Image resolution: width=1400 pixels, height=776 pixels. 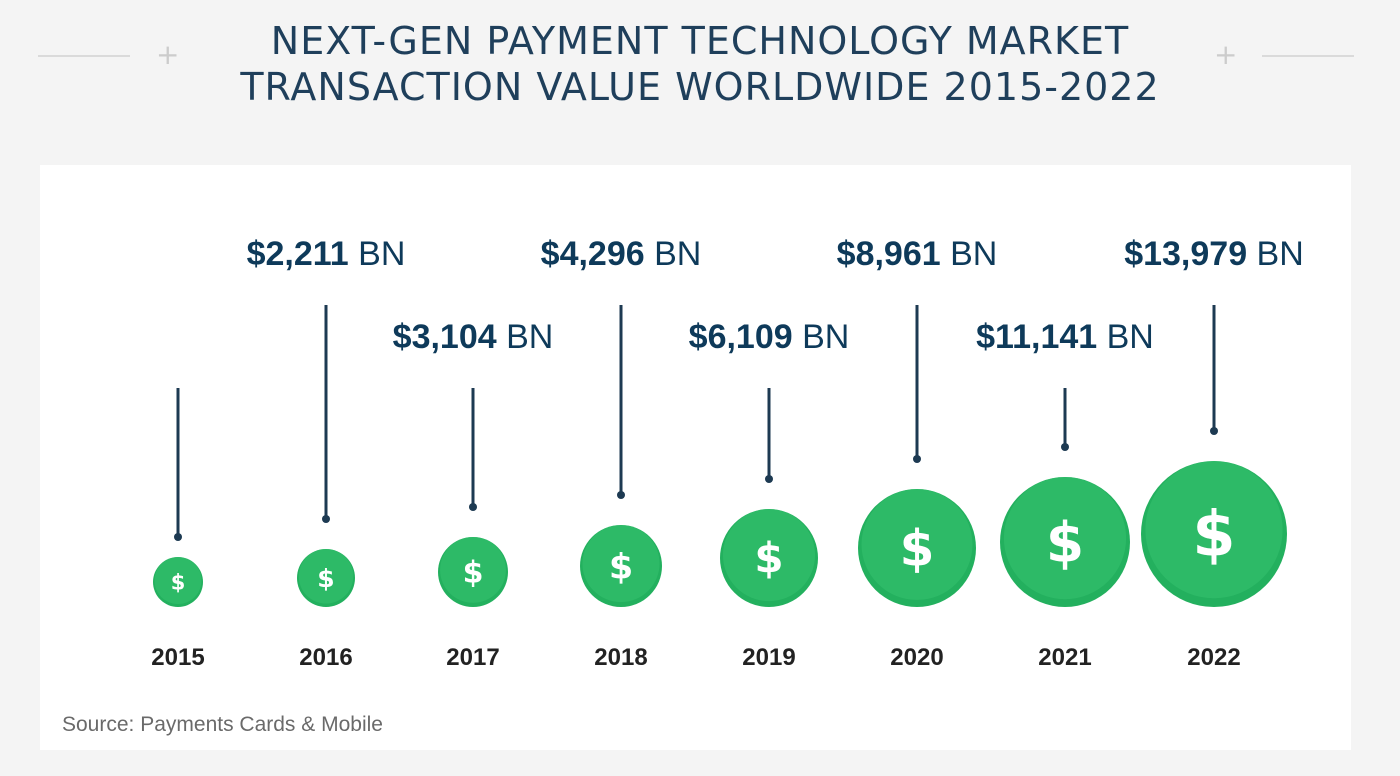 What do you see at coordinates (168, 54) in the screenshot?
I see `header-left-plus-icon: +` at bounding box center [168, 54].